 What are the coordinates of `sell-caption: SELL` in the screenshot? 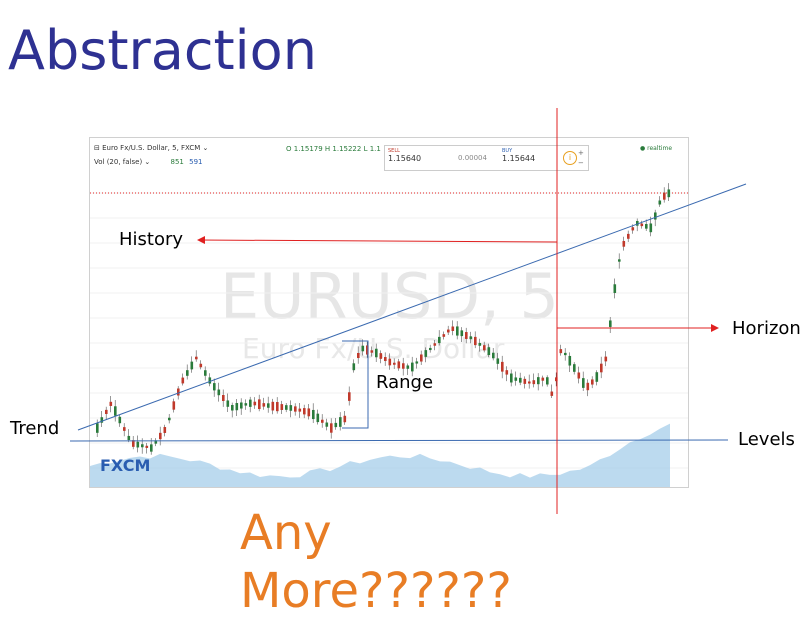 It's located at (394, 151).